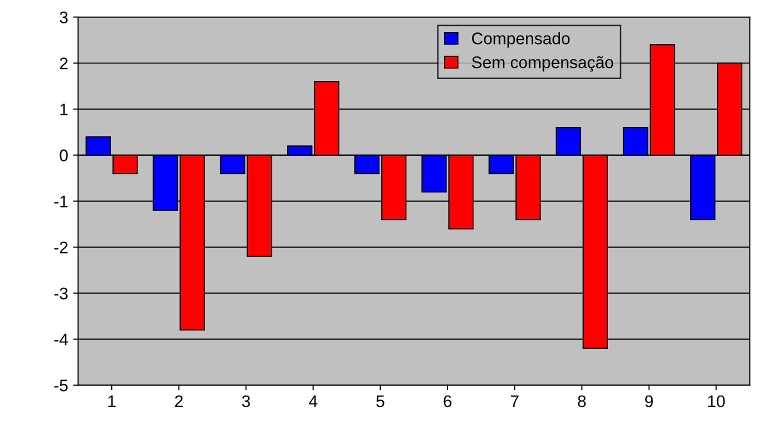  Describe the element at coordinates (64, 156) in the screenshot. I see `y-tick-label: 0` at that location.